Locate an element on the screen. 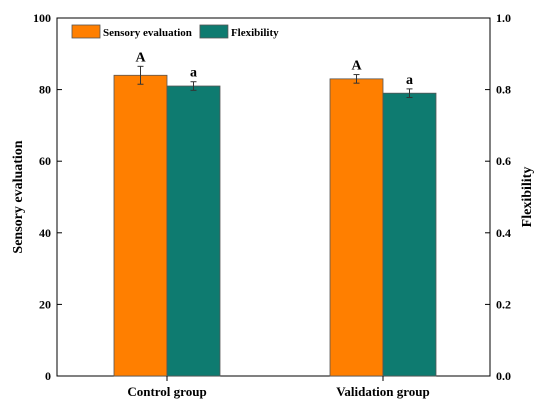  x-tick-label: Control group is located at coordinates (166, 391).